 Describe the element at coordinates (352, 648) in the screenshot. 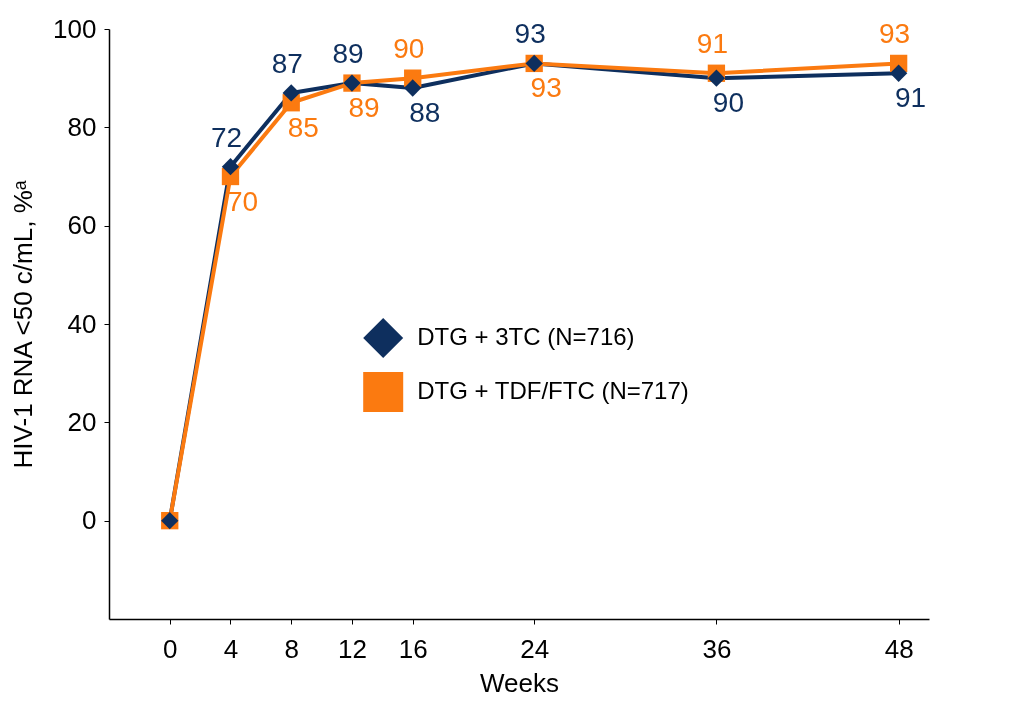

I see `x-tick-label: 12` at that location.